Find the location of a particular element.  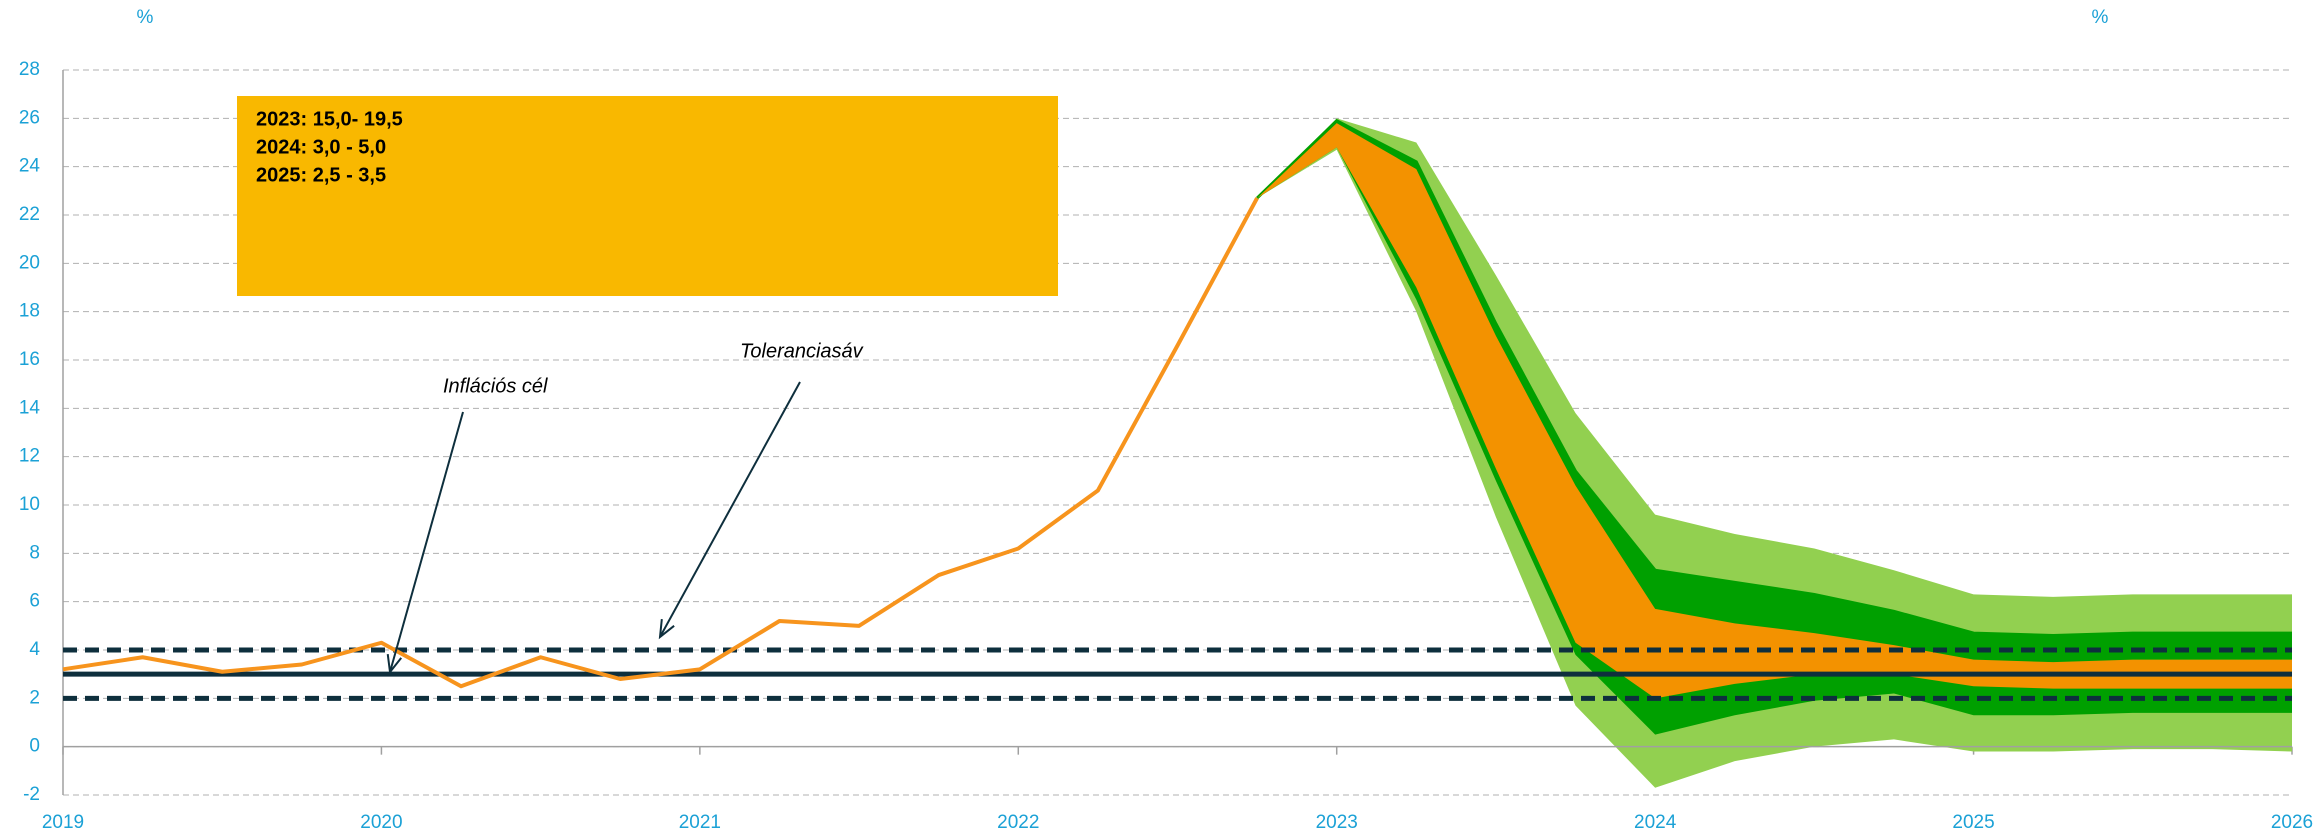

annotation: Inflációs cél is located at coordinates (495, 386).